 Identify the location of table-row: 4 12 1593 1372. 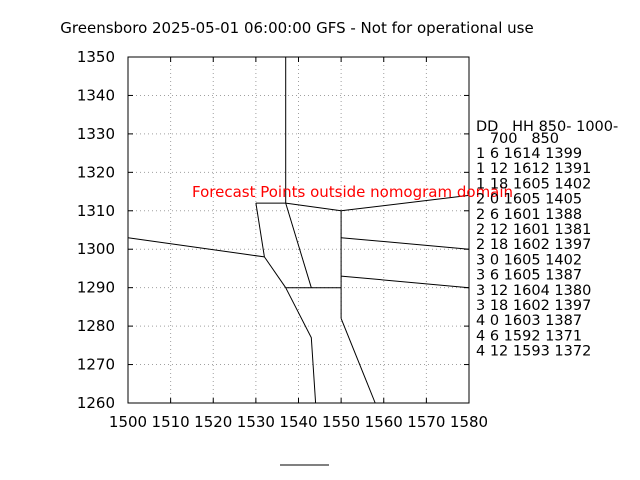
(533, 352).